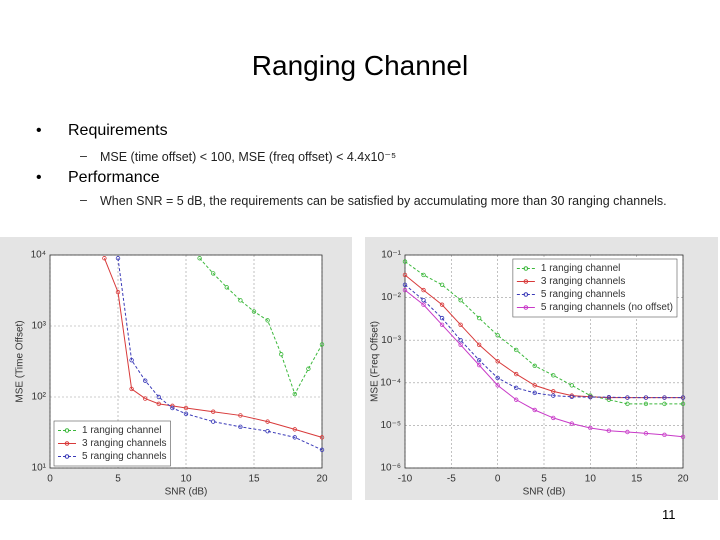 The width and height of the screenshot is (720, 540). I want to click on legend-label: 3 ranging channels, so click(583, 281).